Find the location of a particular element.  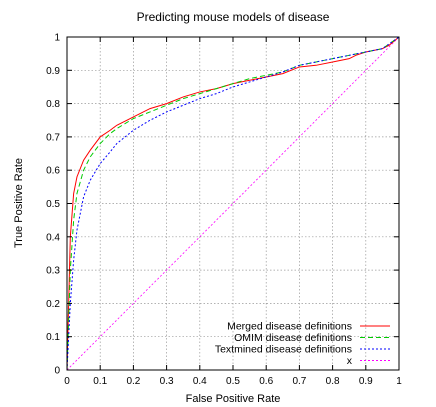

y-tick-label: 0.2 is located at coordinates (53, 304).